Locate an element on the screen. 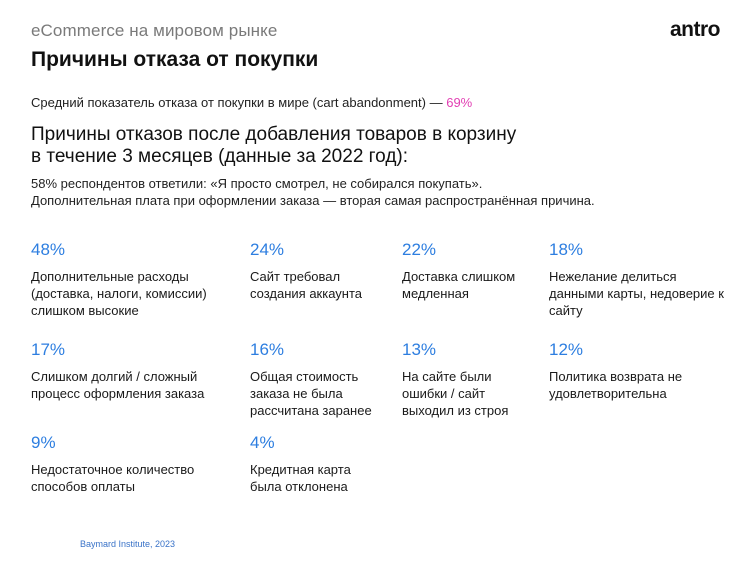  stat-value: 12% is located at coordinates (566, 349).